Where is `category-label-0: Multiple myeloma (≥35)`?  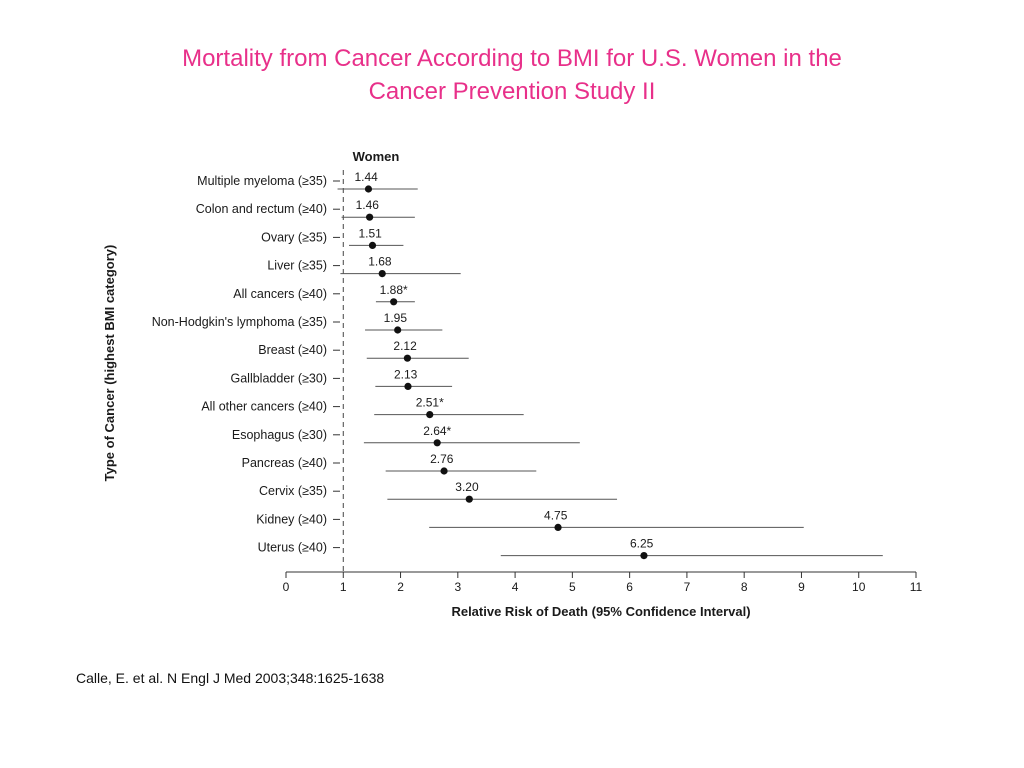 category-label-0: Multiple myeloma (≥35) is located at coordinates (262, 181).